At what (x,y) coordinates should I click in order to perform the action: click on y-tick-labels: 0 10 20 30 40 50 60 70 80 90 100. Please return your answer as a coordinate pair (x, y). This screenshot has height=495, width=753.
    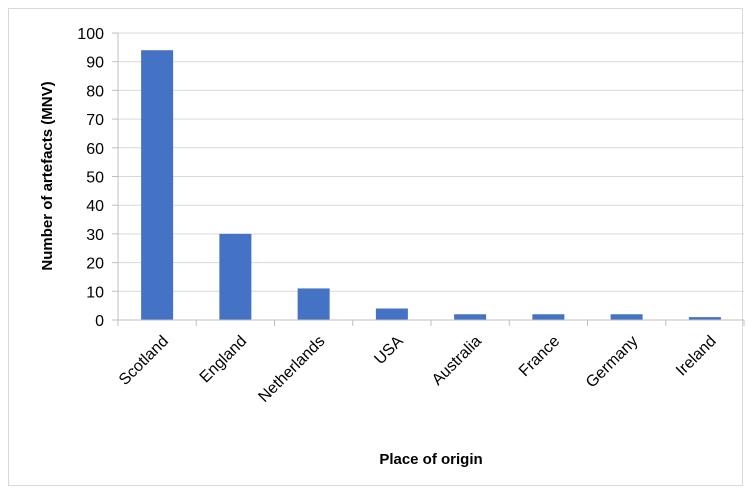
    Looking at the image, I should click on (90, 178).